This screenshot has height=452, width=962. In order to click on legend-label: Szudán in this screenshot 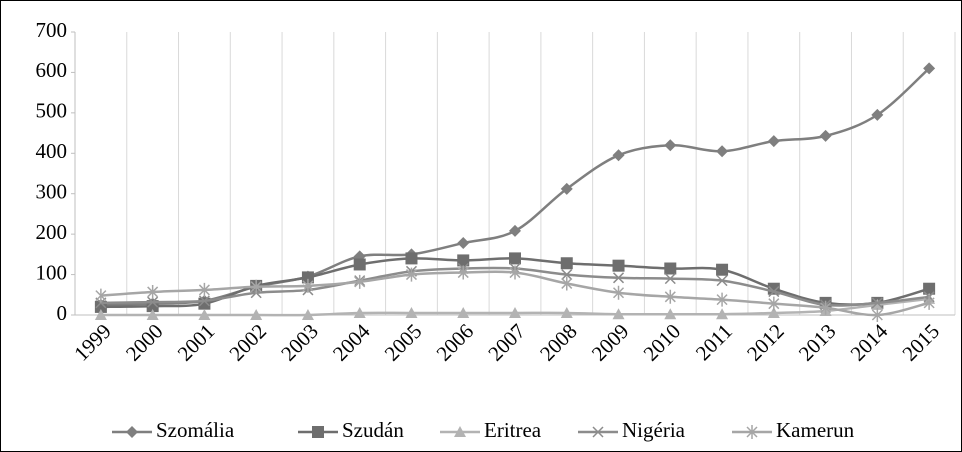, I will do `click(373, 430)`.